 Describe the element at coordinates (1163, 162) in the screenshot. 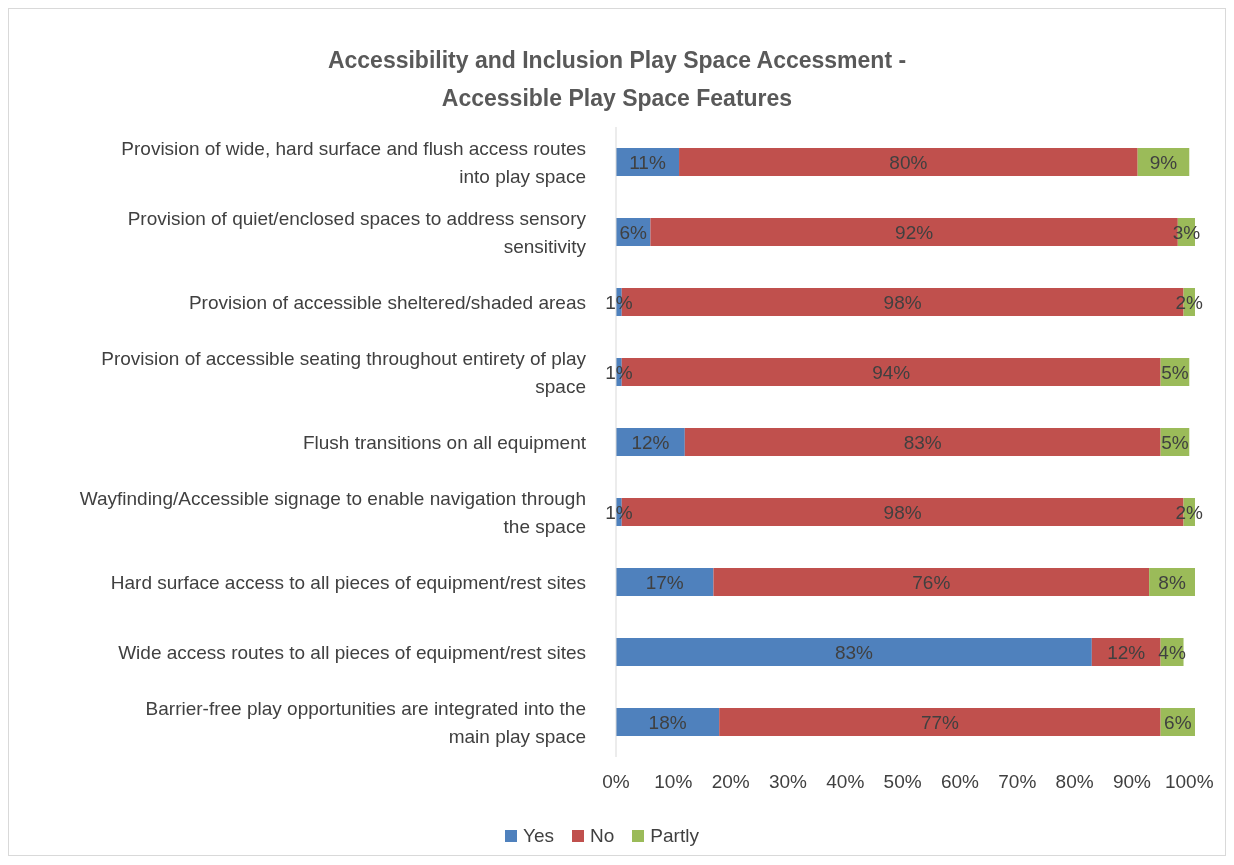

I see `data-label: 9%` at that location.